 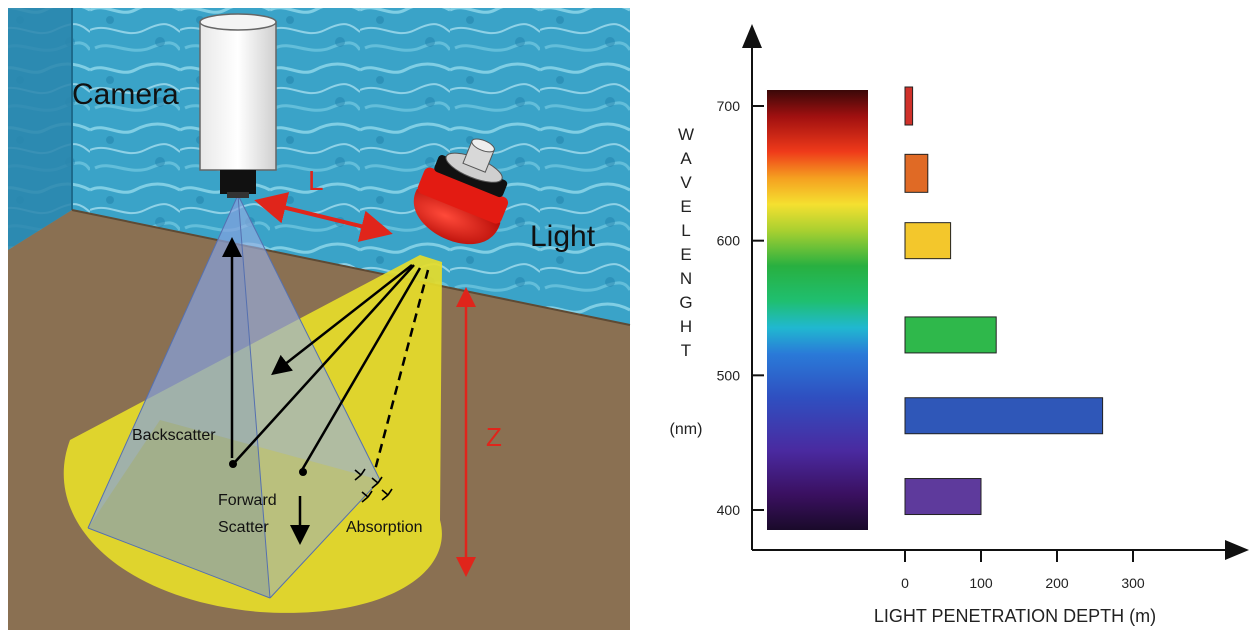 What do you see at coordinates (373, 485) in the screenshot?
I see `absorption-particles-icon` at bounding box center [373, 485].